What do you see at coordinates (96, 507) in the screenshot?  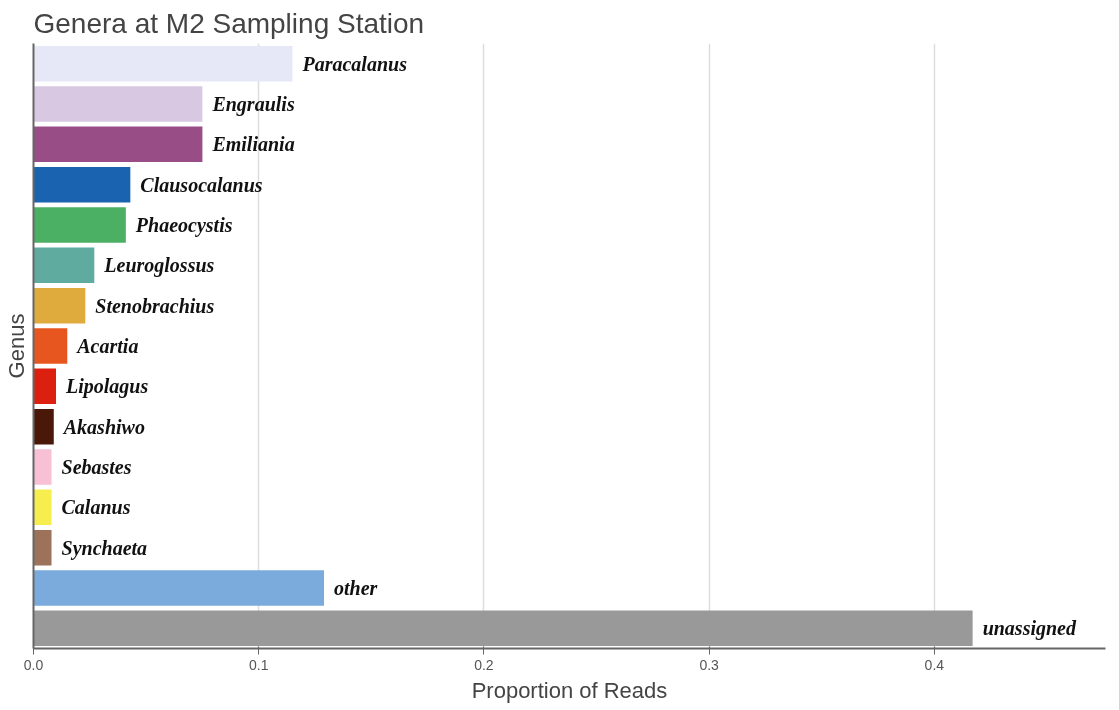 I see `y-tick-label: Calanus` at bounding box center [96, 507].